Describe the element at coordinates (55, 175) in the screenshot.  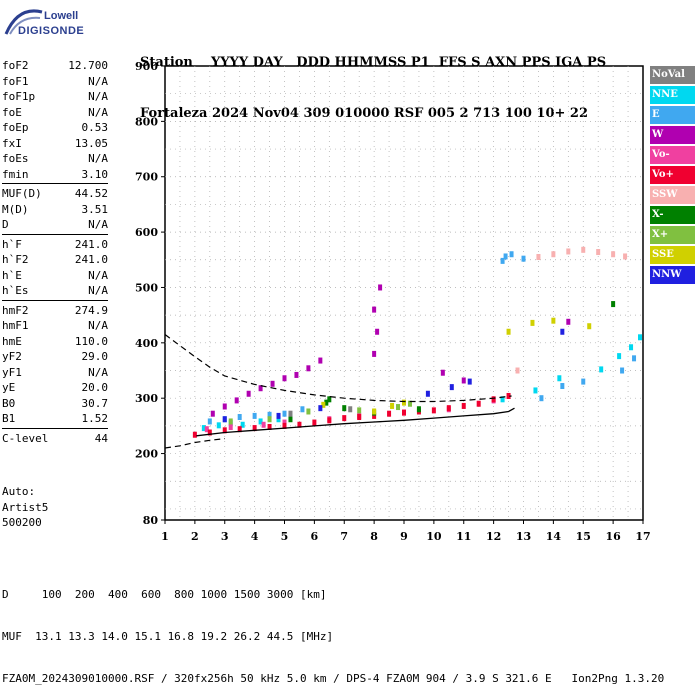
I see `param-row: fmin 3.10` at that location.